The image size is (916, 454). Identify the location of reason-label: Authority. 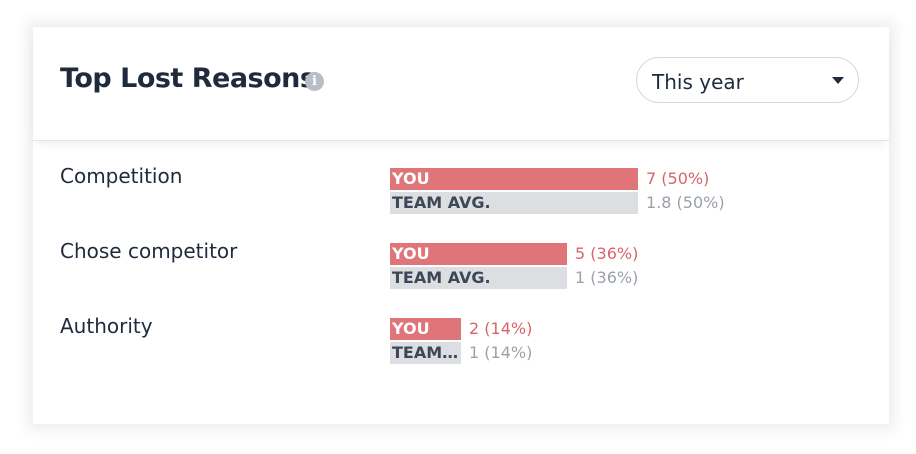
(106, 326).